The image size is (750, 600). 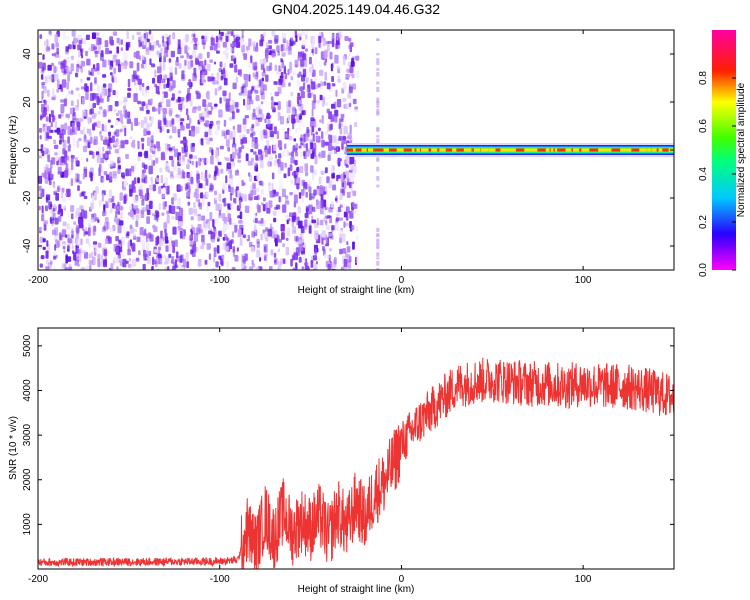 What do you see at coordinates (510, 150) in the screenshot?
I see `spectrogram-carrier-line` at bounding box center [510, 150].